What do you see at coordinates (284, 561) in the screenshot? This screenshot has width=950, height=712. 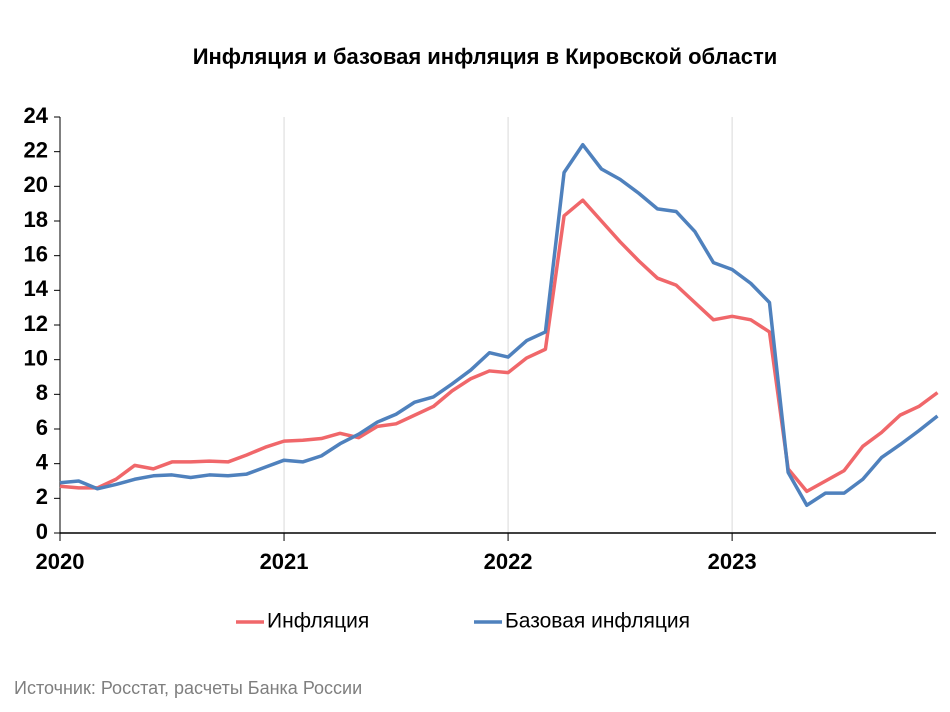 I see `x-tick-label: 2021` at bounding box center [284, 561].